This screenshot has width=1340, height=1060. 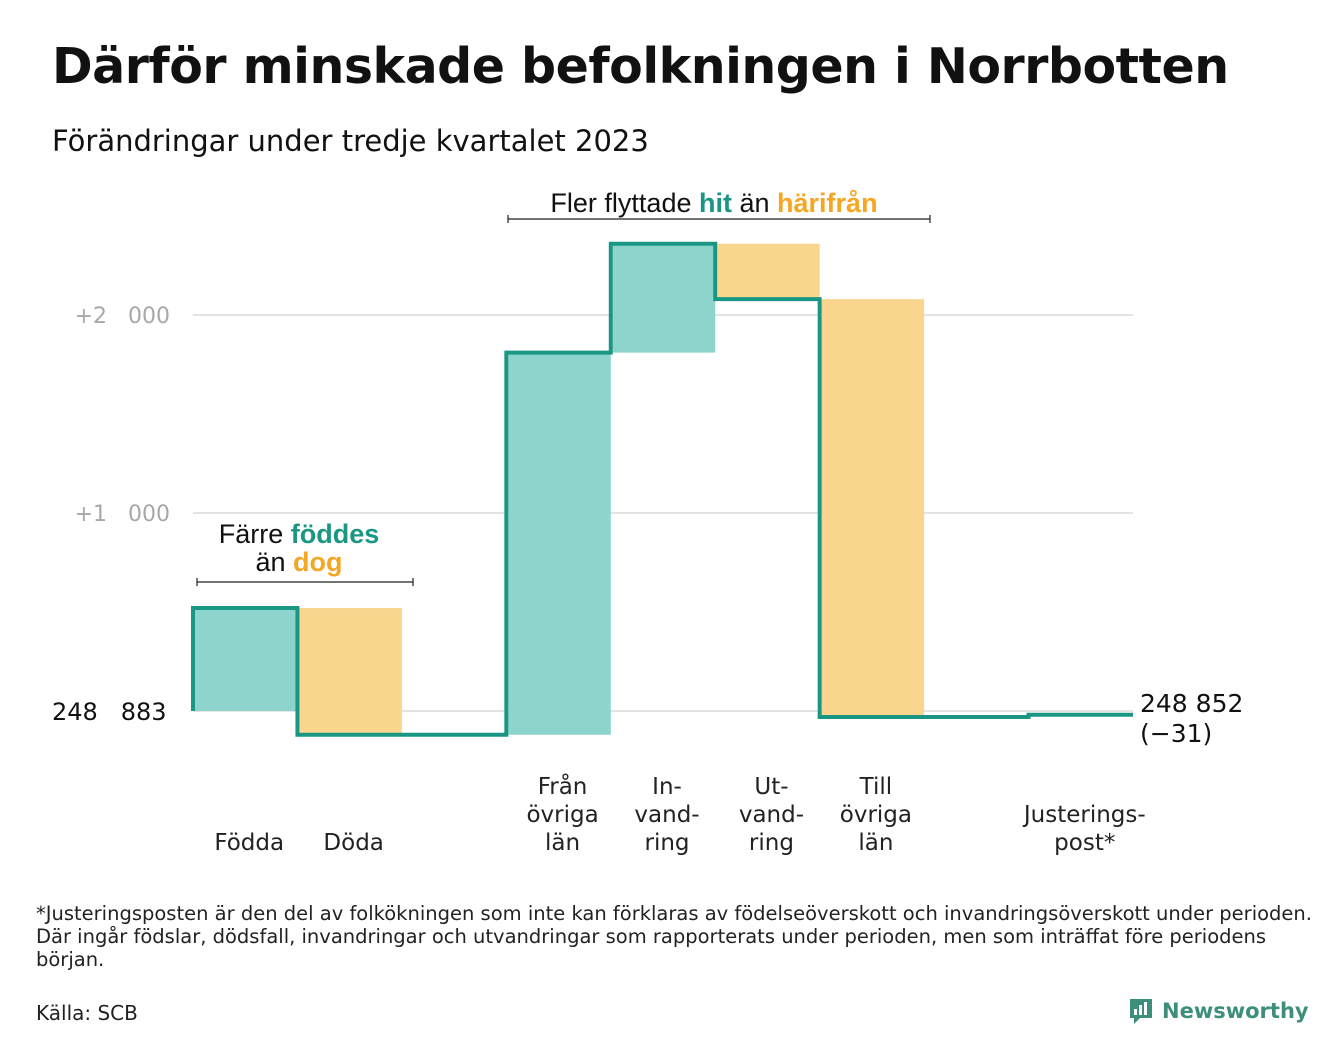 I want to click on source-note: Källa: SCB, so click(x=87, y=1013).